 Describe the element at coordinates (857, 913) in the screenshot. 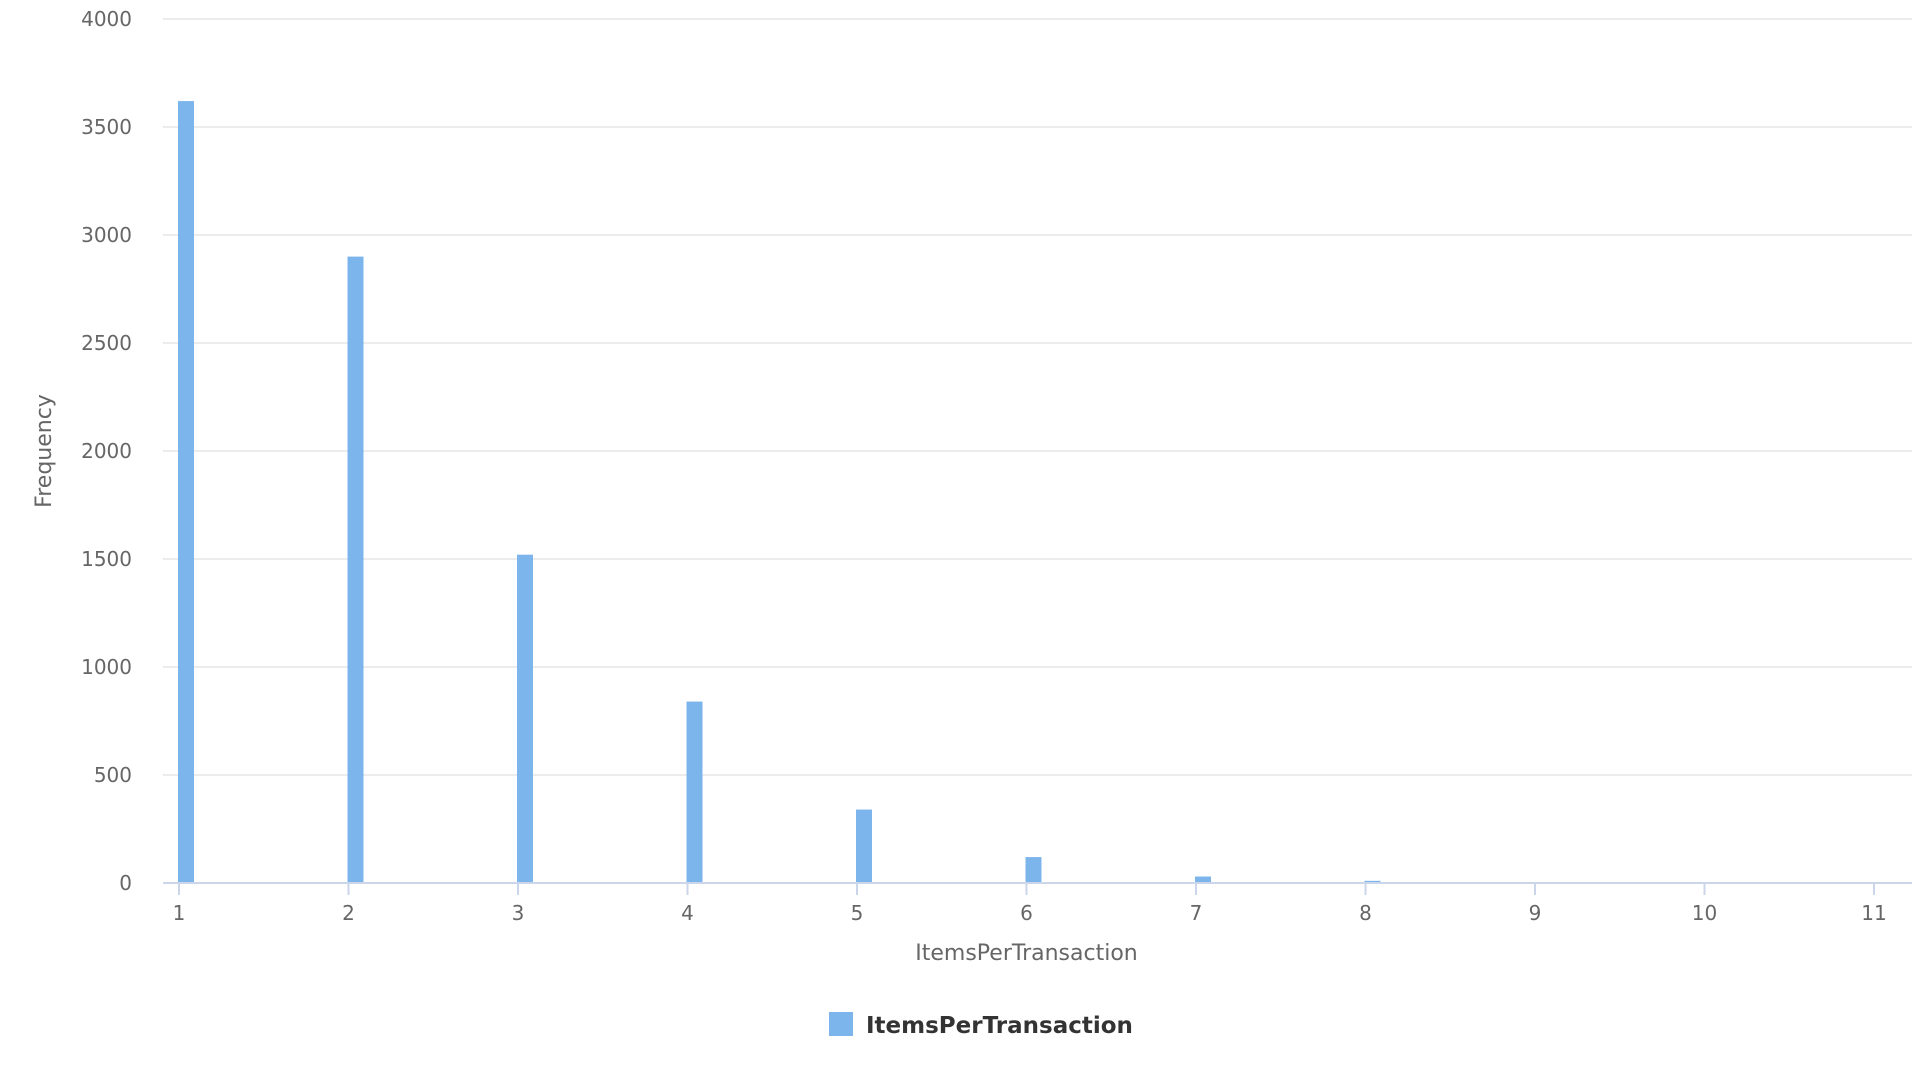

I see `x-tick-label: 5` at that location.